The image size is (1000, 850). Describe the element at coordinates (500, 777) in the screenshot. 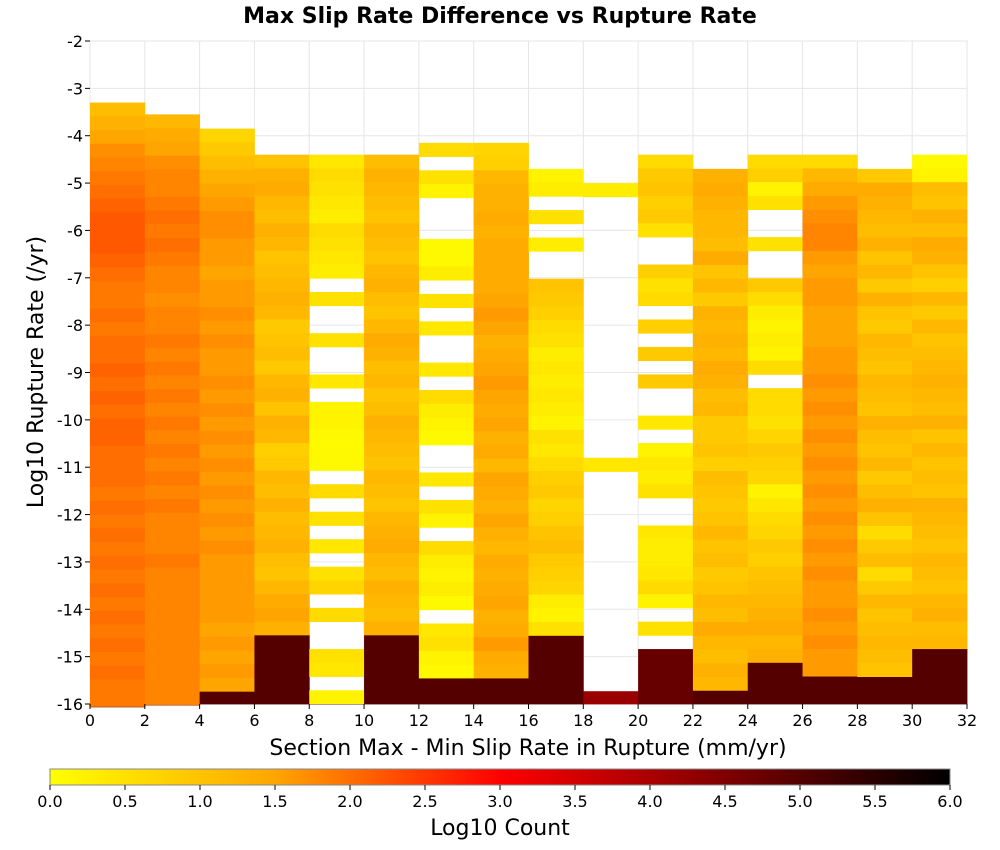

I see `colorbar` at that location.